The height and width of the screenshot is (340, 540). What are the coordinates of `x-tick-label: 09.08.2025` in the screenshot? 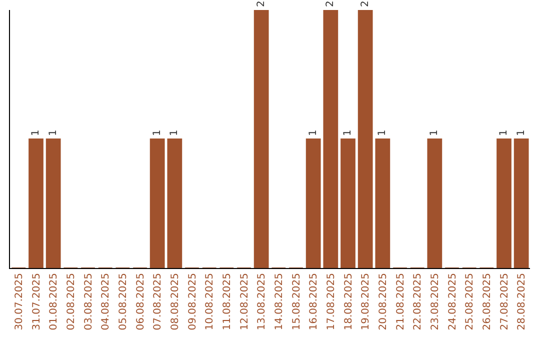 It's located at (192, 301).